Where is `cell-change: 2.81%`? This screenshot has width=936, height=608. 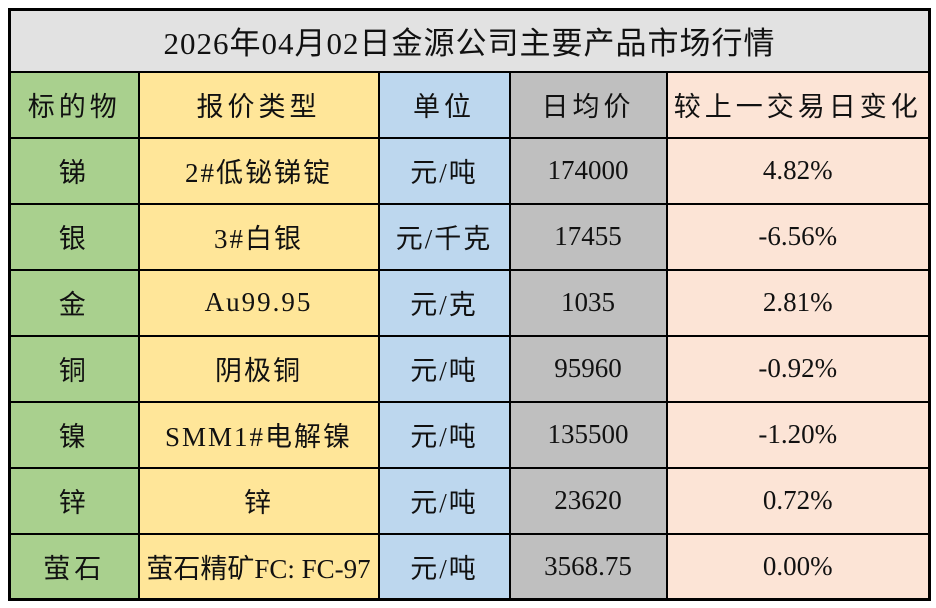
cell-change: 2.81% is located at coordinates (798, 302).